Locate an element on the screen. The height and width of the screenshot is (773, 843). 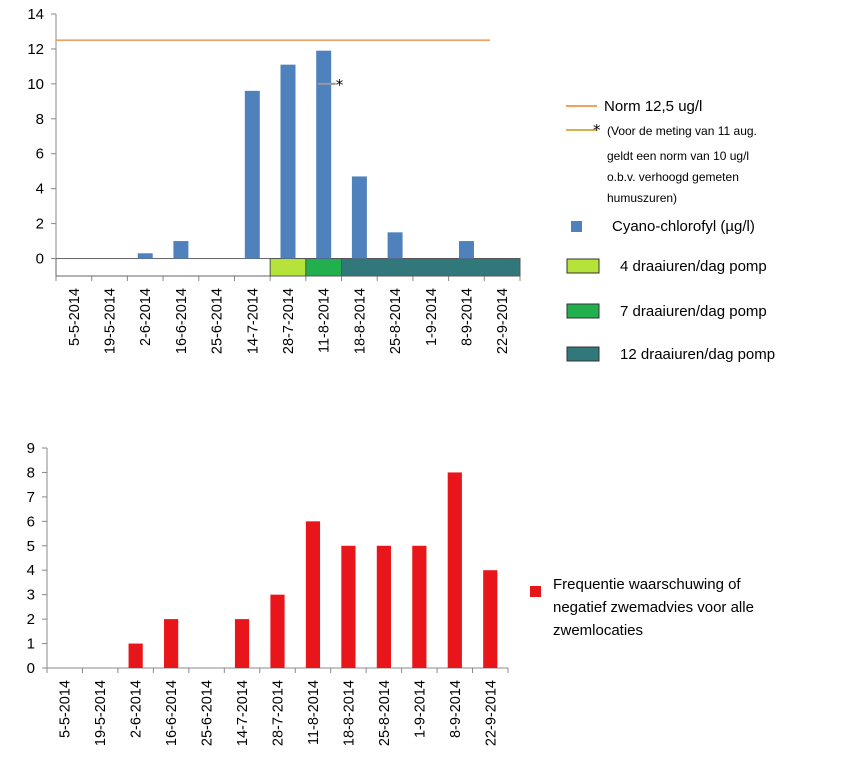
special-norm-marker: * is located at coordinates (340, 85).